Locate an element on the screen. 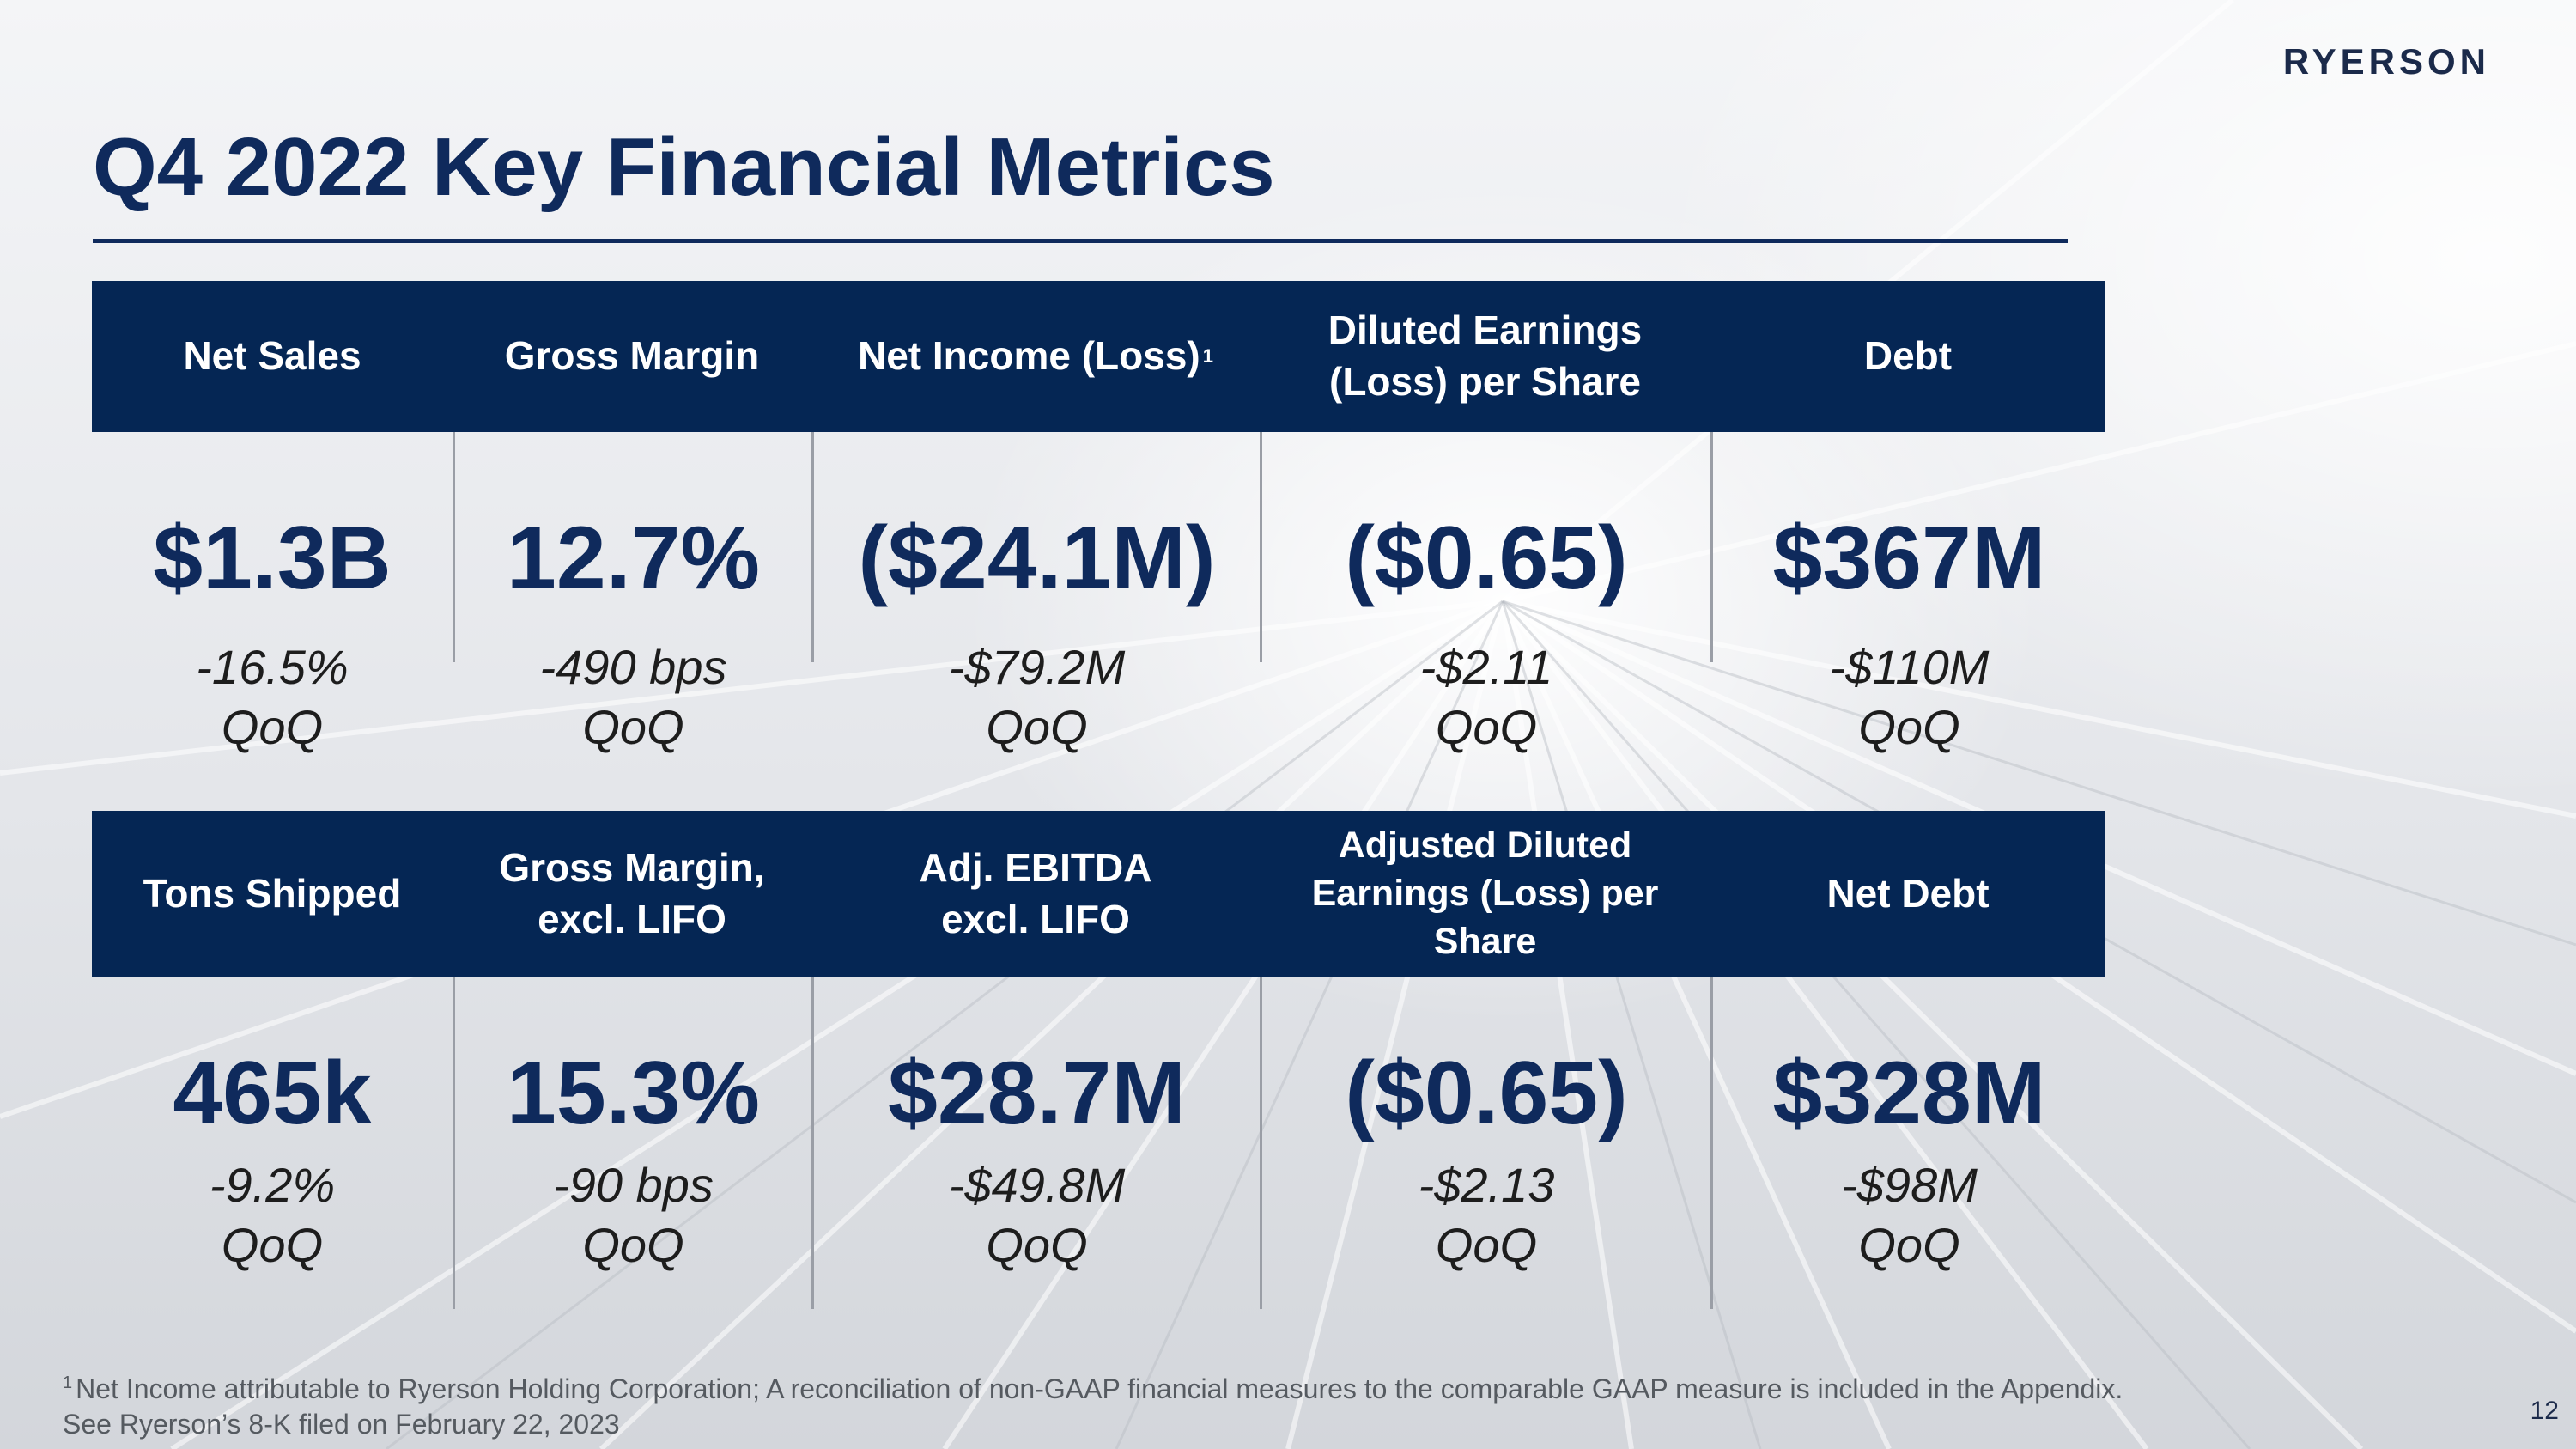  metric-cell: $1.3B -16.5% QoQ is located at coordinates (272, 593).